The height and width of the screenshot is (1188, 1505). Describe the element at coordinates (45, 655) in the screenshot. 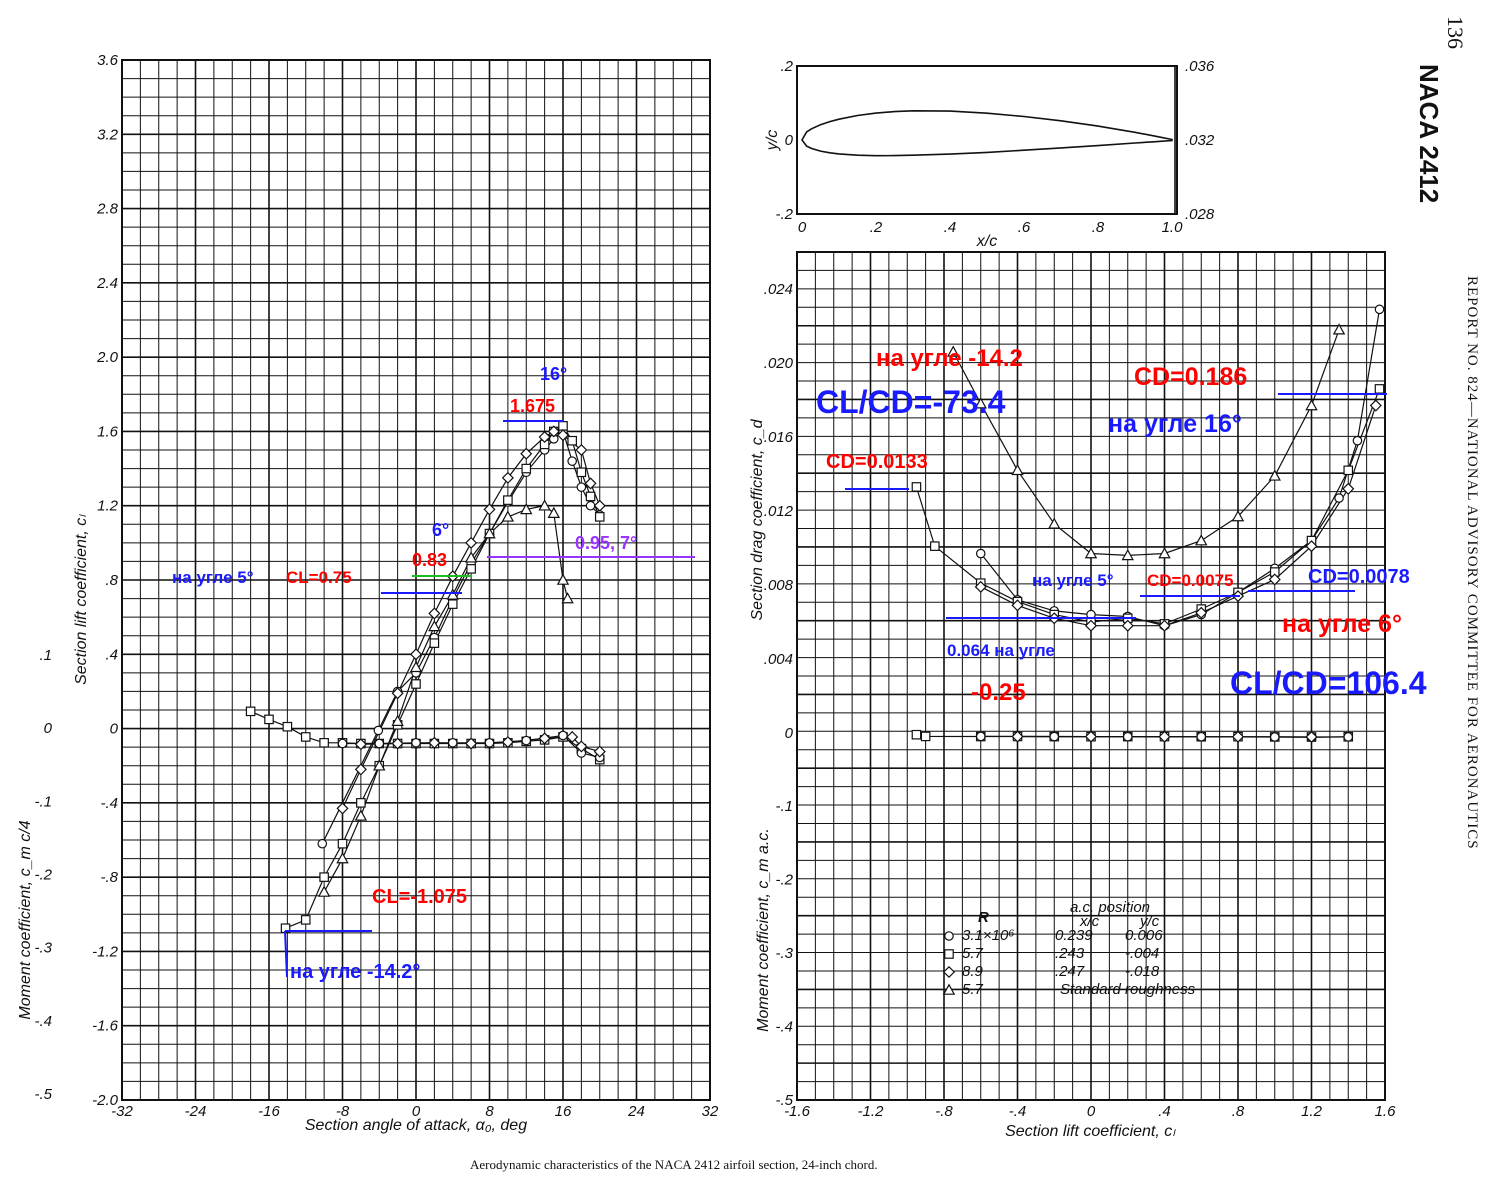

I see `moment-tick-label: .1` at that location.